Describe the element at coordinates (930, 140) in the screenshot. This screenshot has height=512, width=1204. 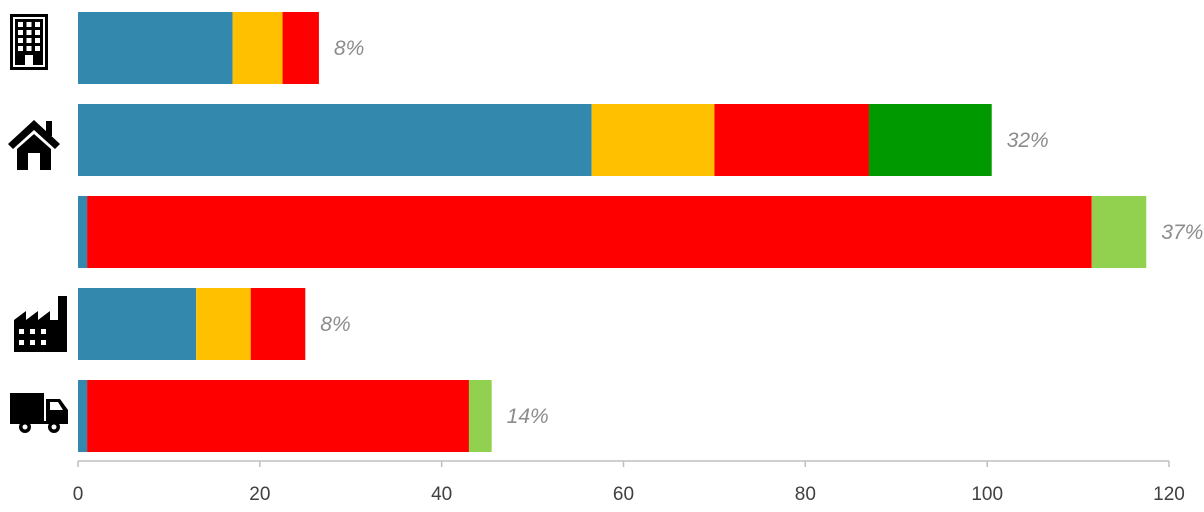
I see `bar-segment-row1-series3` at that location.